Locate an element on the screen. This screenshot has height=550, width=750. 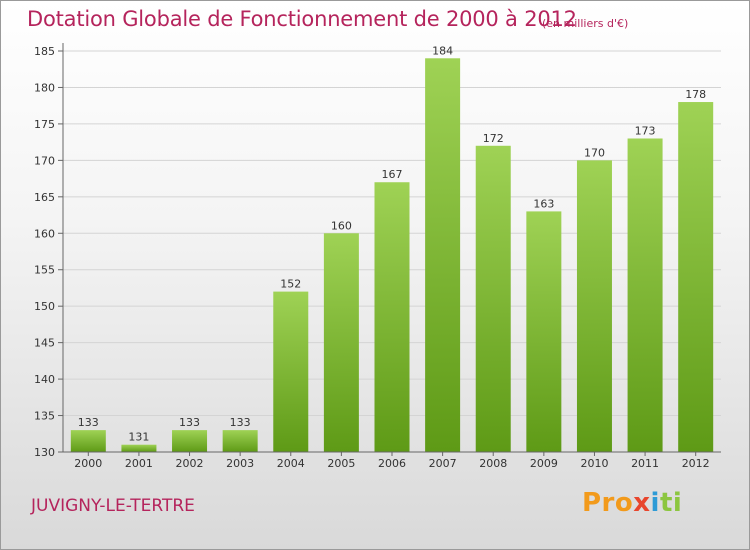
x-tick-label: 2006 is located at coordinates (392, 463).